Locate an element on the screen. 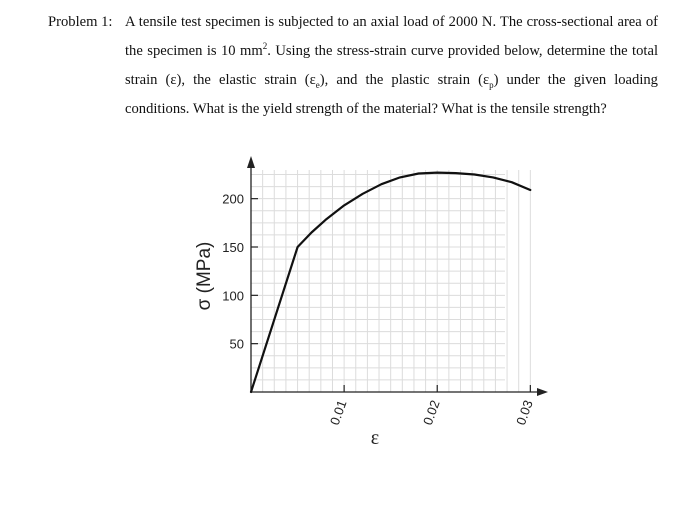 The image size is (700, 507). area-unit-exponent: 2 is located at coordinates (265, 46).